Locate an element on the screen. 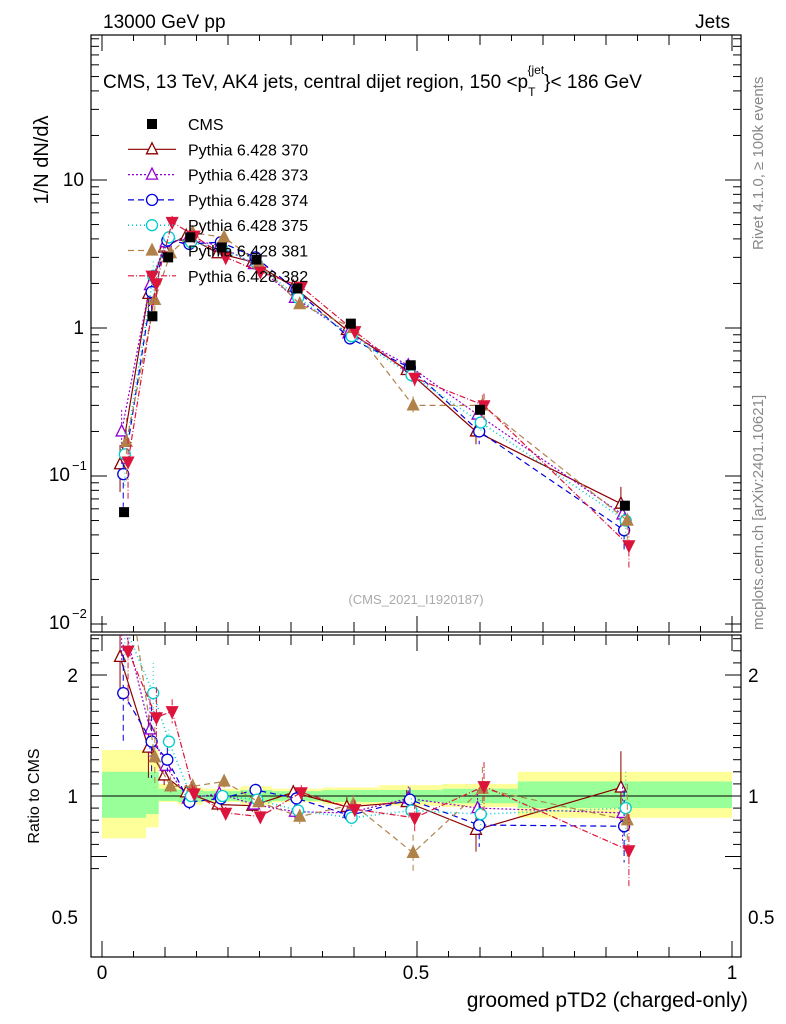 This screenshot has width=786, height=1024. ylabel-main: 1/N dN/dλ is located at coordinates (42, 160).